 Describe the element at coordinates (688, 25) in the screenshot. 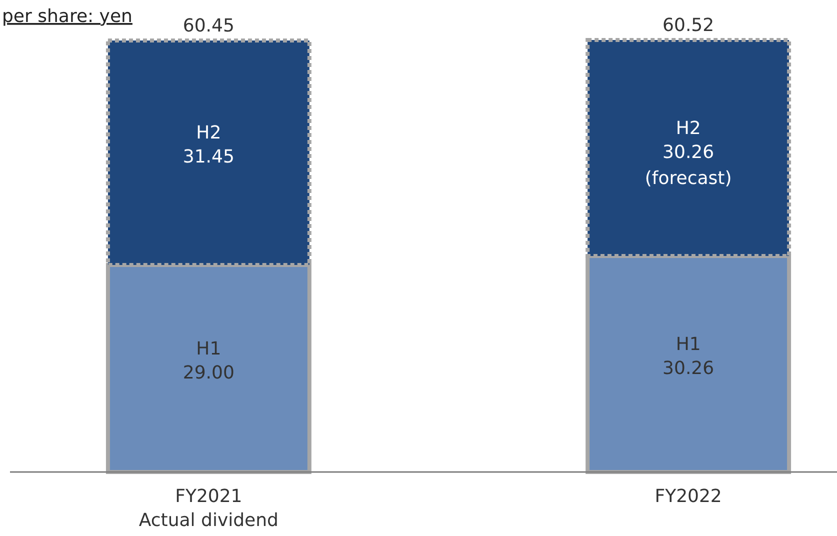

I see `total-label: 60.52` at that location.